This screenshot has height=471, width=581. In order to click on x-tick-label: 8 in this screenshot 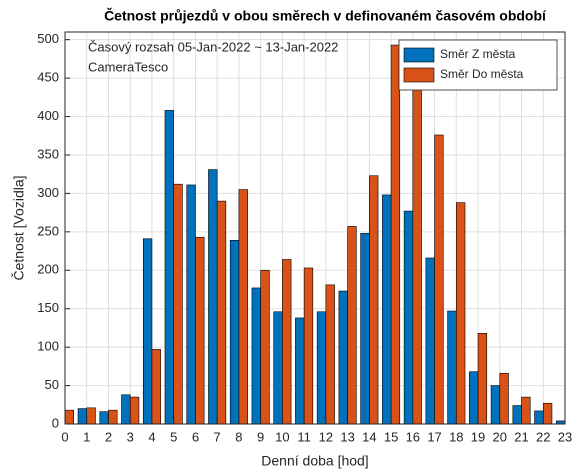, I will do `click(238, 436)`.